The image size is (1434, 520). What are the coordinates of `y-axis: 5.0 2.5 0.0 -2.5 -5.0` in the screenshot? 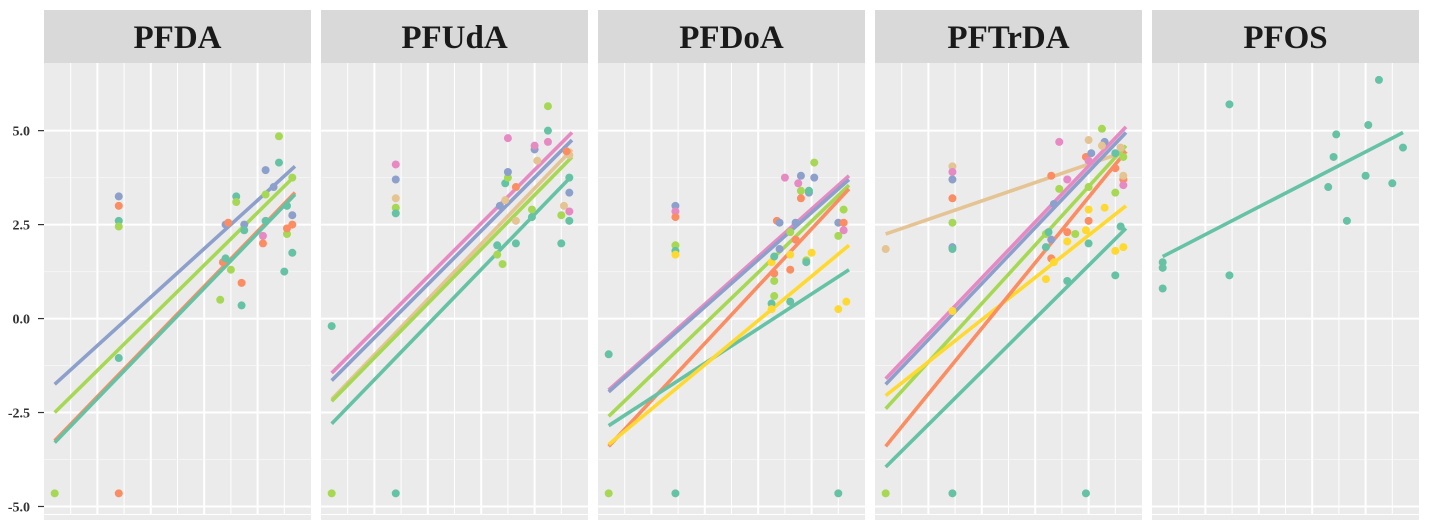 It's located at (26, 320).